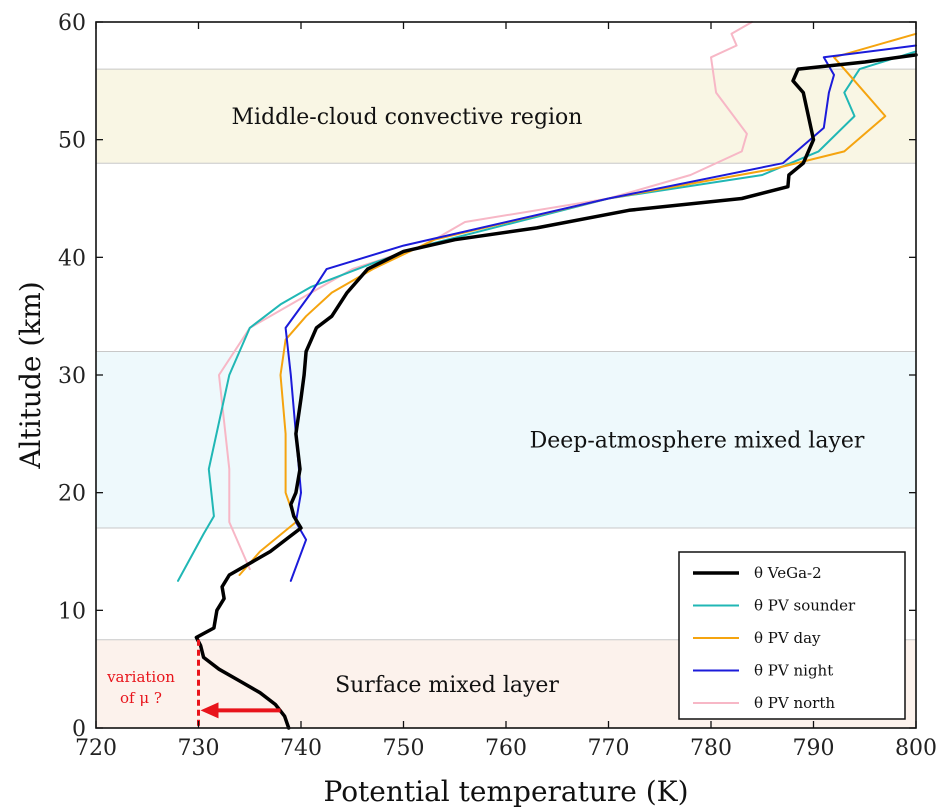 The image size is (942, 812). I want to click on y-tick-label: 50, so click(72, 141).